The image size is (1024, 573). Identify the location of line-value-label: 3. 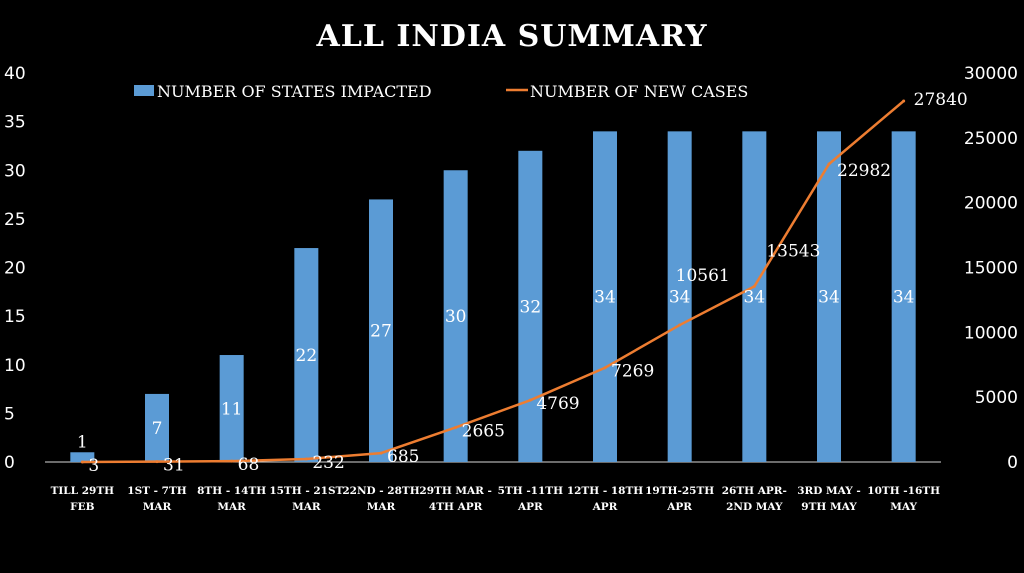
(93, 466).